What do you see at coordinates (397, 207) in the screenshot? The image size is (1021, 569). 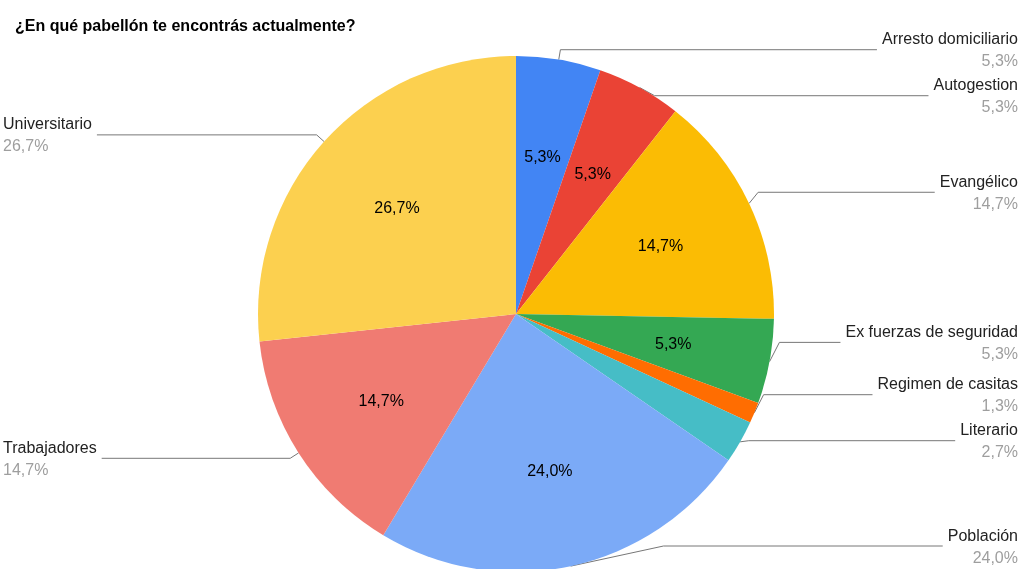 I see `data-label: 26,7%` at bounding box center [397, 207].